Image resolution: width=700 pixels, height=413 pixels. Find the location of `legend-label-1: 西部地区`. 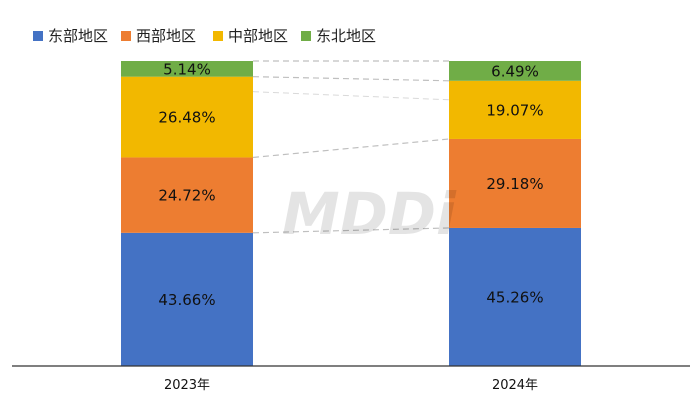

legend-label-1: 西部地区 is located at coordinates (166, 36).